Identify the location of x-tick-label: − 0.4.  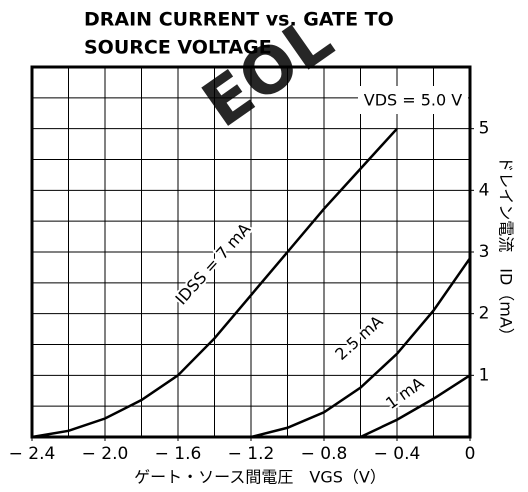
(397, 454).